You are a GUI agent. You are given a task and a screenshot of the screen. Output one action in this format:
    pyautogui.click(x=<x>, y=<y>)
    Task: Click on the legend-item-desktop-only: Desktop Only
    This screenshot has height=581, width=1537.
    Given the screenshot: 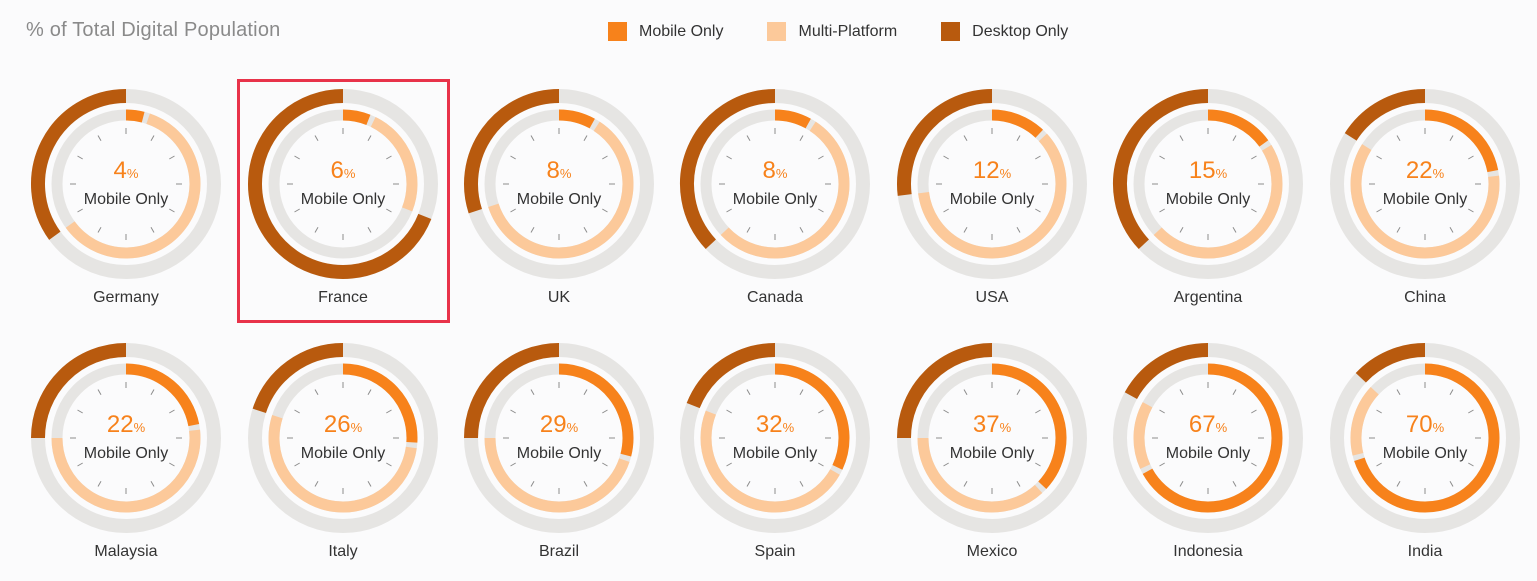 What is the action you would take?
    pyautogui.click(x=1004, y=31)
    